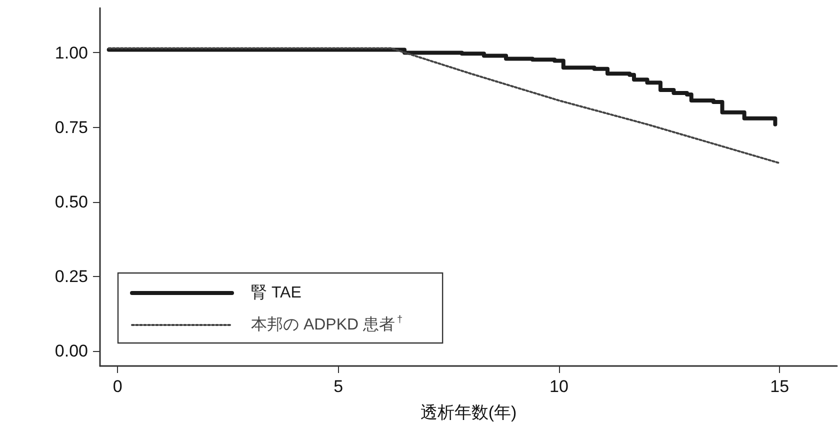 The height and width of the screenshot is (443, 839). What do you see at coordinates (339, 386) in the screenshot?
I see `x-tick-label: 5` at bounding box center [339, 386].